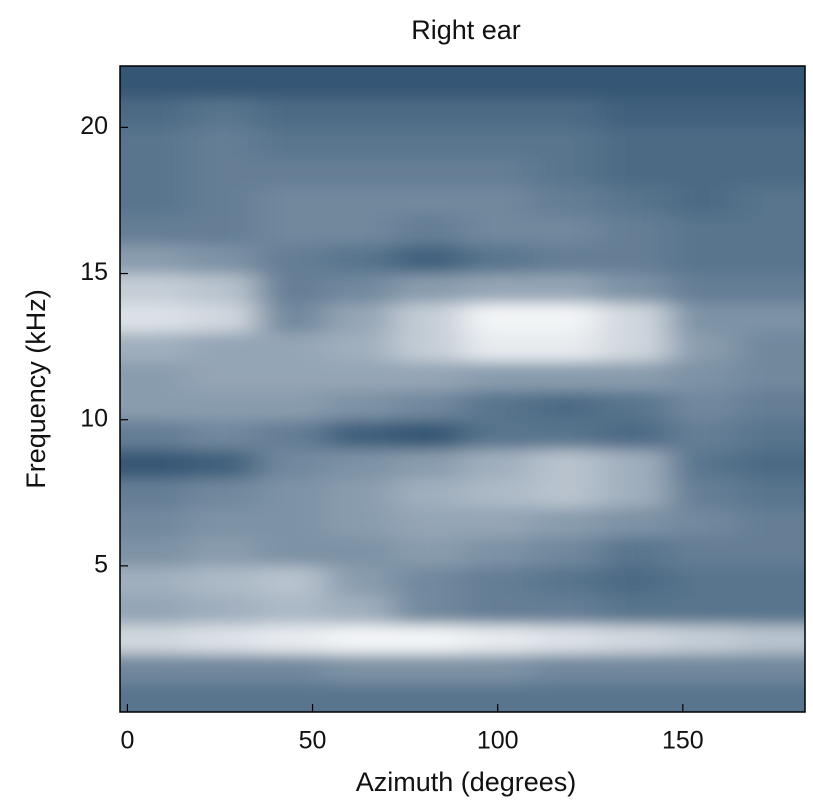 The height and width of the screenshot is (806, 813). Describe the element at coordinates (683, 741) in the screenshot. I see `x-tick-label: 150` at that location.